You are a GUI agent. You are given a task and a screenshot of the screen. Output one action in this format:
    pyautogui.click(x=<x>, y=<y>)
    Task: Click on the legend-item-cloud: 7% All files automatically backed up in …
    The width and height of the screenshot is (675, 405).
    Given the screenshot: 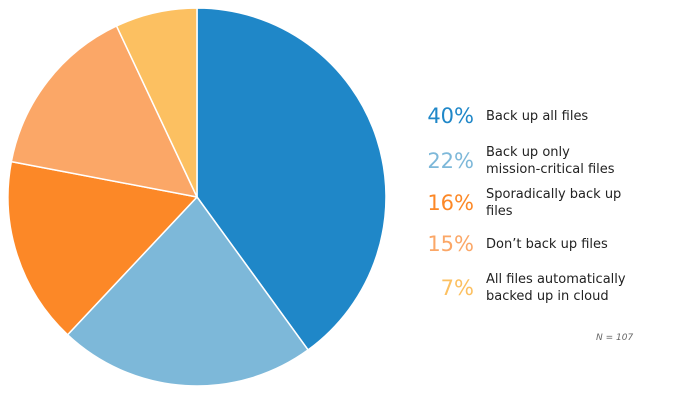 What is the action you would take?
    pyautogui.click(x=540, y=288)
    